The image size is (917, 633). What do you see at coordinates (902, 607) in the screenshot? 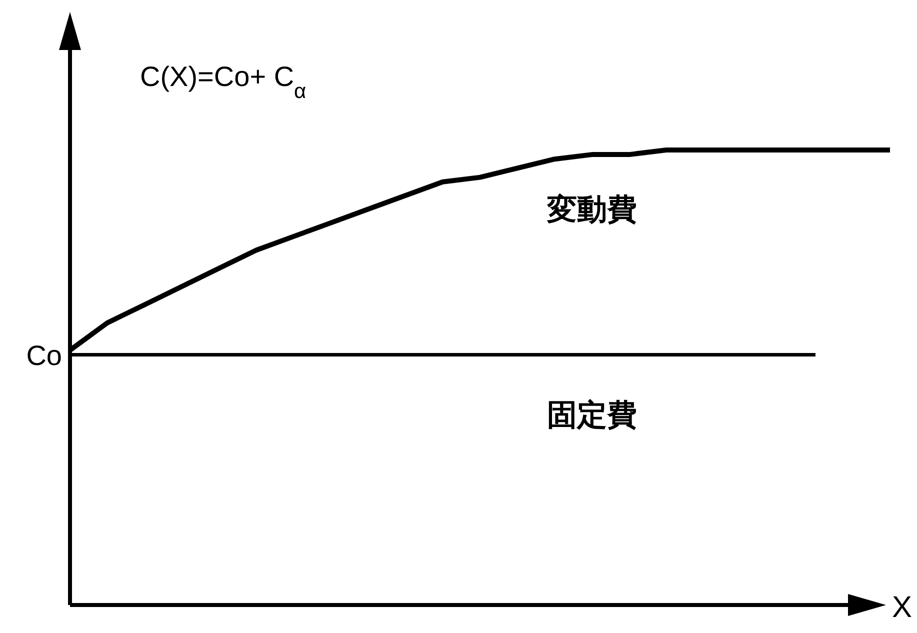
I see `x-axis-title: X` at bounding box center [902, 607].